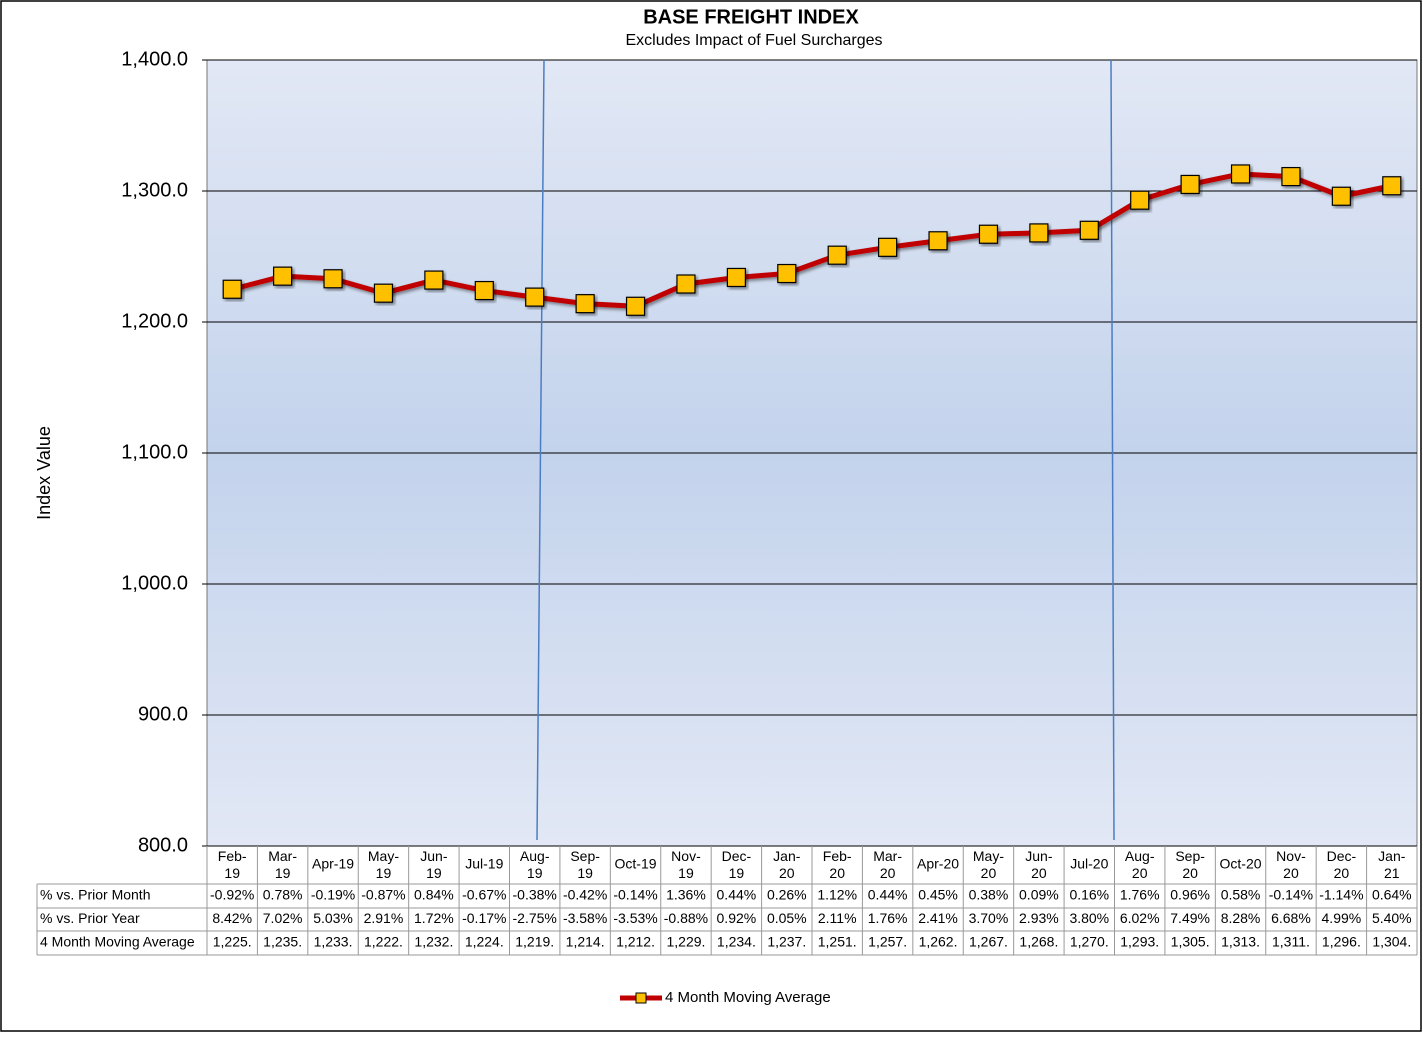 The image size is (1423, 1039). What do you see at coordinates (1112, 450) in the screenshot?
I see `period-divider` at bounding box center [1112, 450].